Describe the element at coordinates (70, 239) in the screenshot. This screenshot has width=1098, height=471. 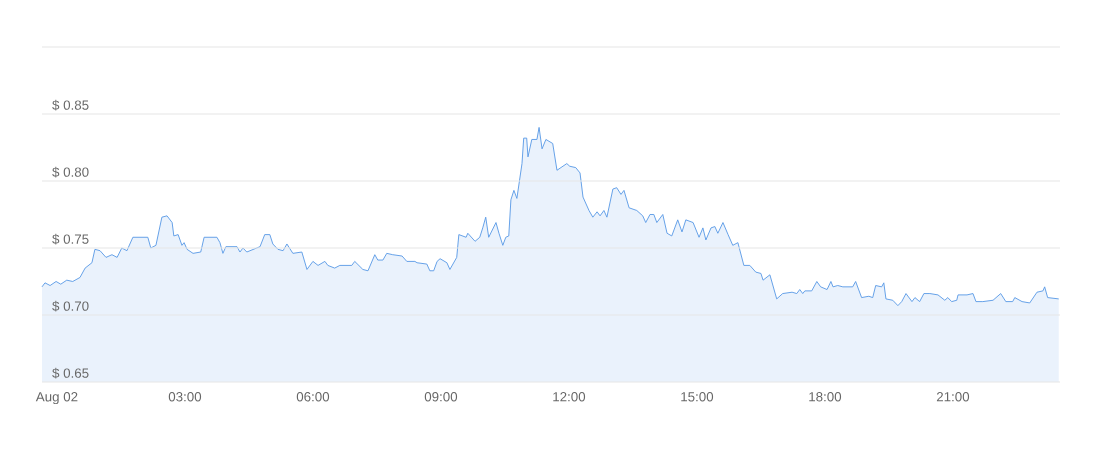
I see `y-tick-label: $ 0.75` at that location.